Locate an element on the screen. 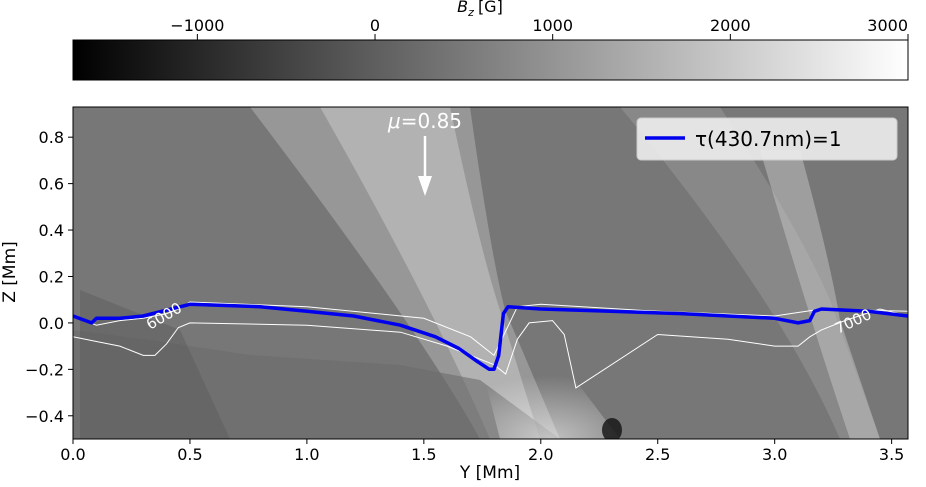 The height and width of the screenshot is (487, 926). y-tick-label: 0.6 is located at coordinates (51, 184).